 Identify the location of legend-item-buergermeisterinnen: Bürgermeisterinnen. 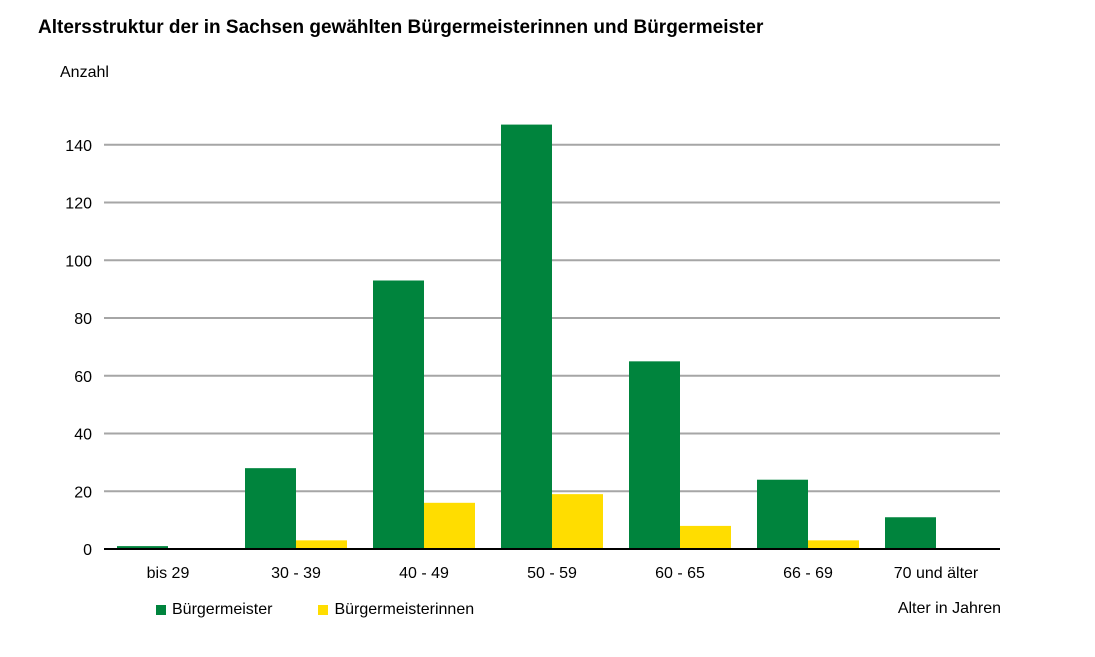
(396, 610).